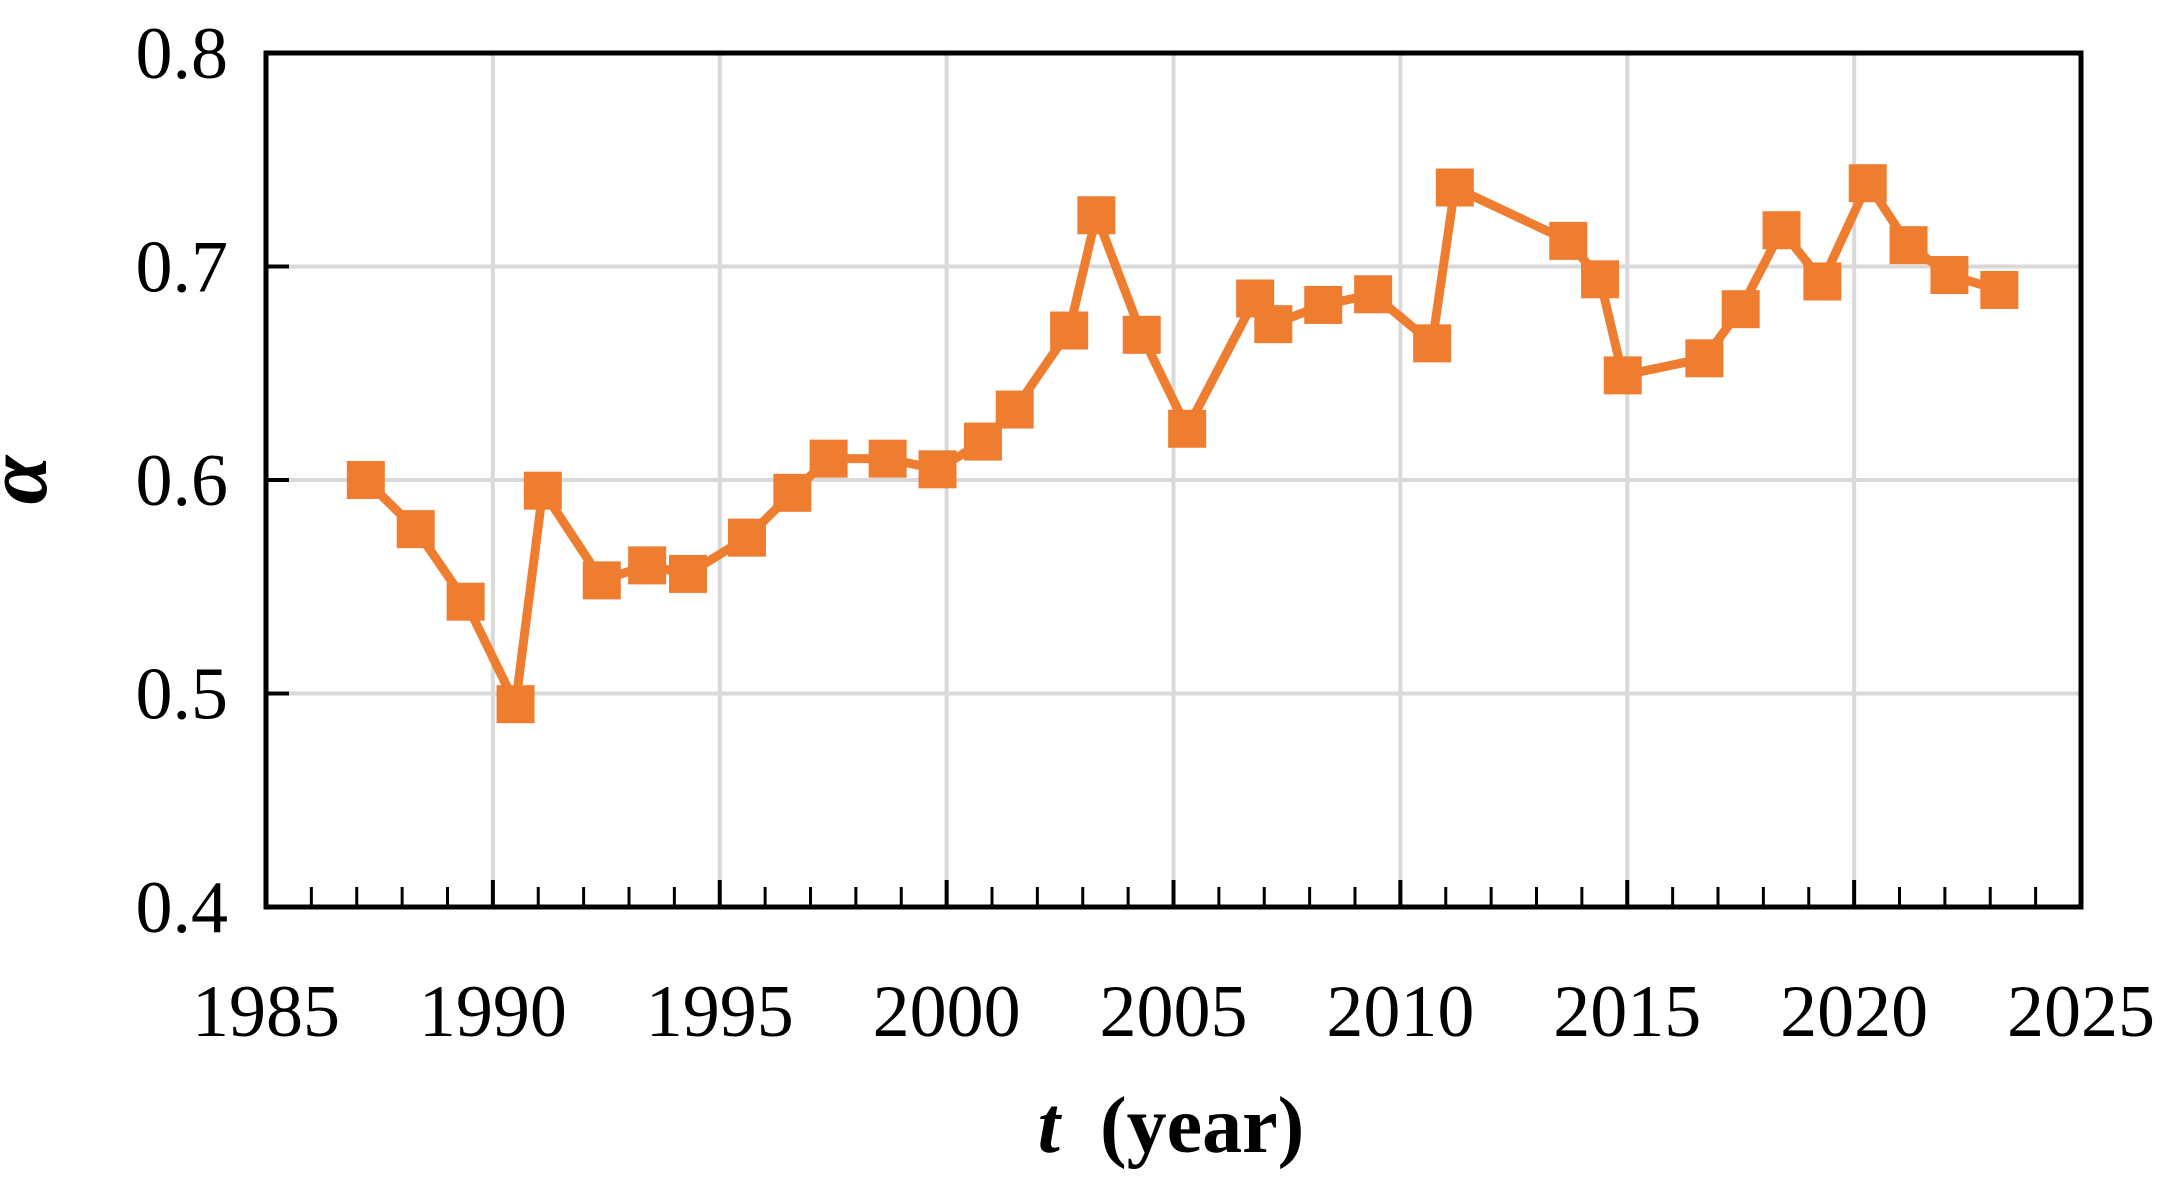 The height and width of the screenshot is (1187, 2173). What do you see at coordinates (266, 1012) in the screenshot?
I see `x-tick-label: 1985` at bounding box center [266, 1012].